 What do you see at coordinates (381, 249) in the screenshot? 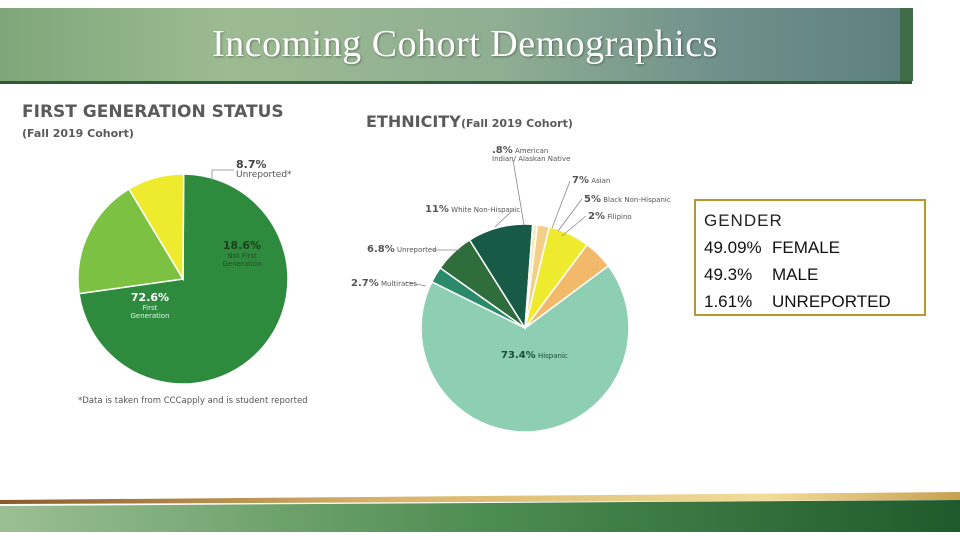
I see `value-unreported-eth: 6.8%` at bounding box center [381, 249].